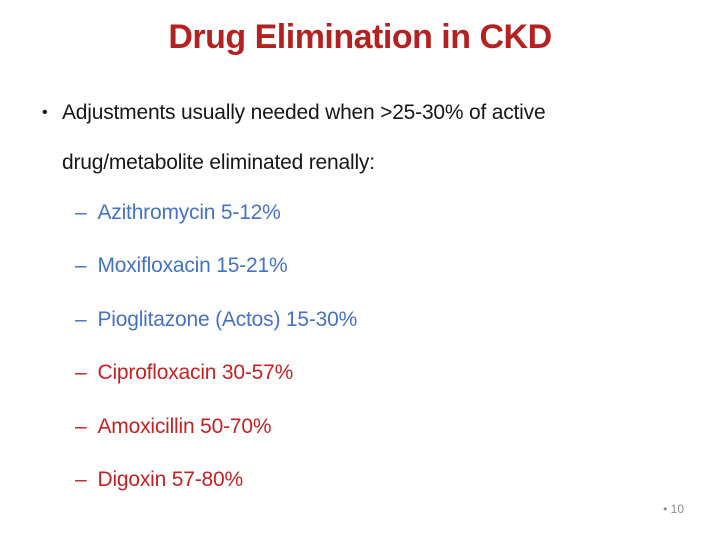  Describe the element at coordinates (375, 372) in the screenshot. I see `drug-list-item: – Ciprofloxacin 30-57%` at that location.